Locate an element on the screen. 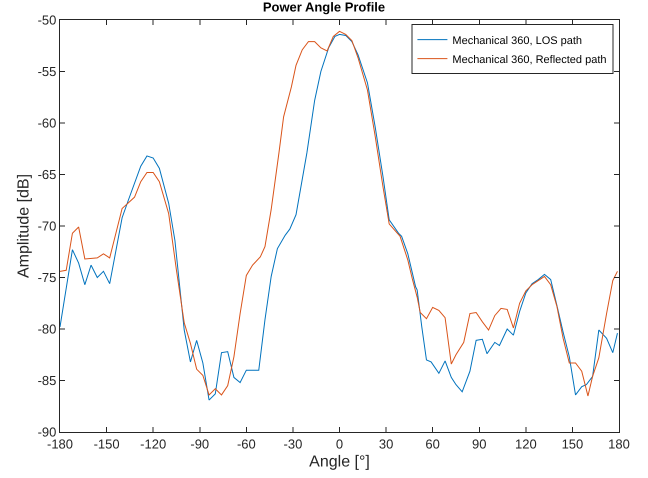  x-tick-label: 180 is located at coordinates (619, 444).